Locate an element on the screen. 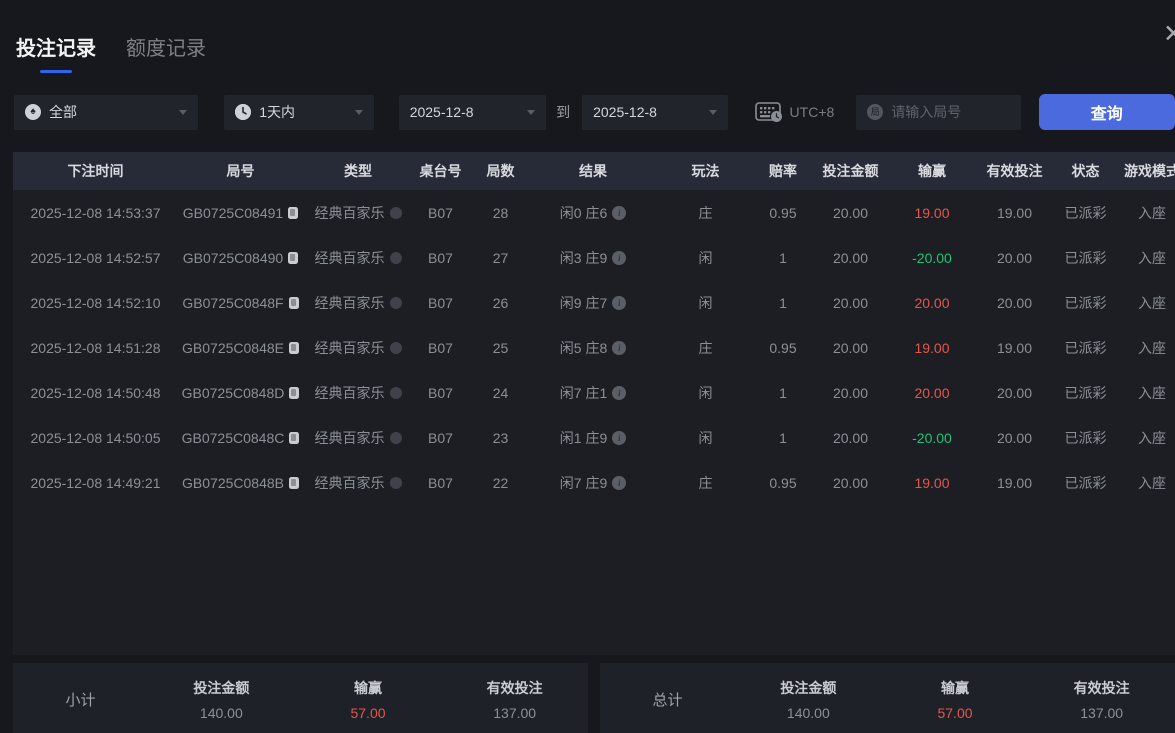  cell-win-loss: 20.00 is located at coordinates (932, 392).